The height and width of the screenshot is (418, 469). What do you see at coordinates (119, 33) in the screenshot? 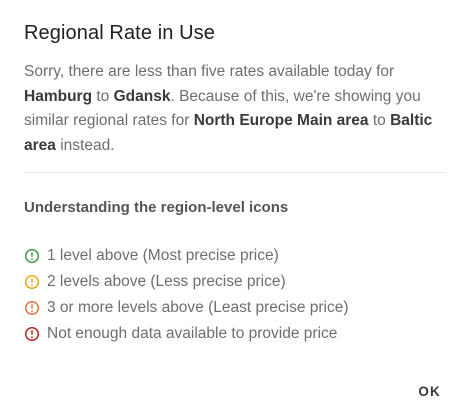
I see `dialog-title: Regional Rate in Use` at bounding box center [119, 33].